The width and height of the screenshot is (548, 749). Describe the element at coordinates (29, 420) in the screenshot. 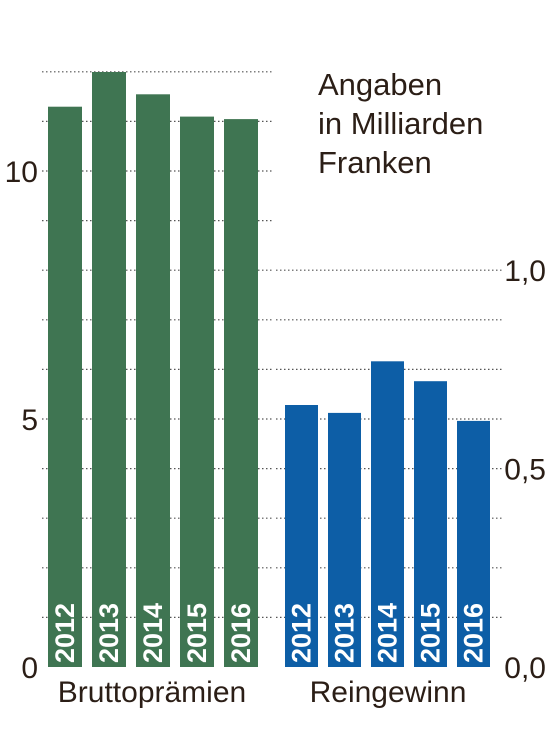

I see `ytick-label-0-1: 5` at that location.